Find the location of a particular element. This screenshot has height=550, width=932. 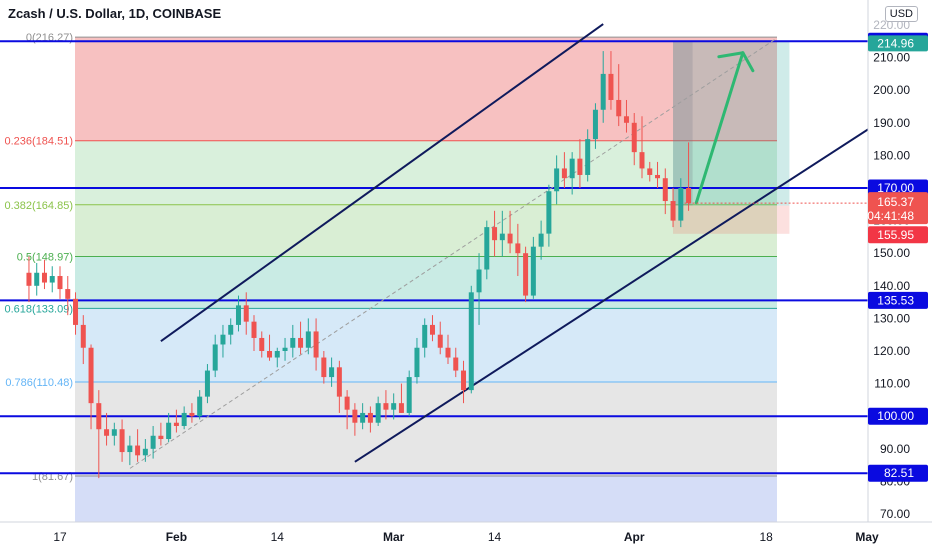

price-tick-label: 90.00 is located at coordinates (895, 449).